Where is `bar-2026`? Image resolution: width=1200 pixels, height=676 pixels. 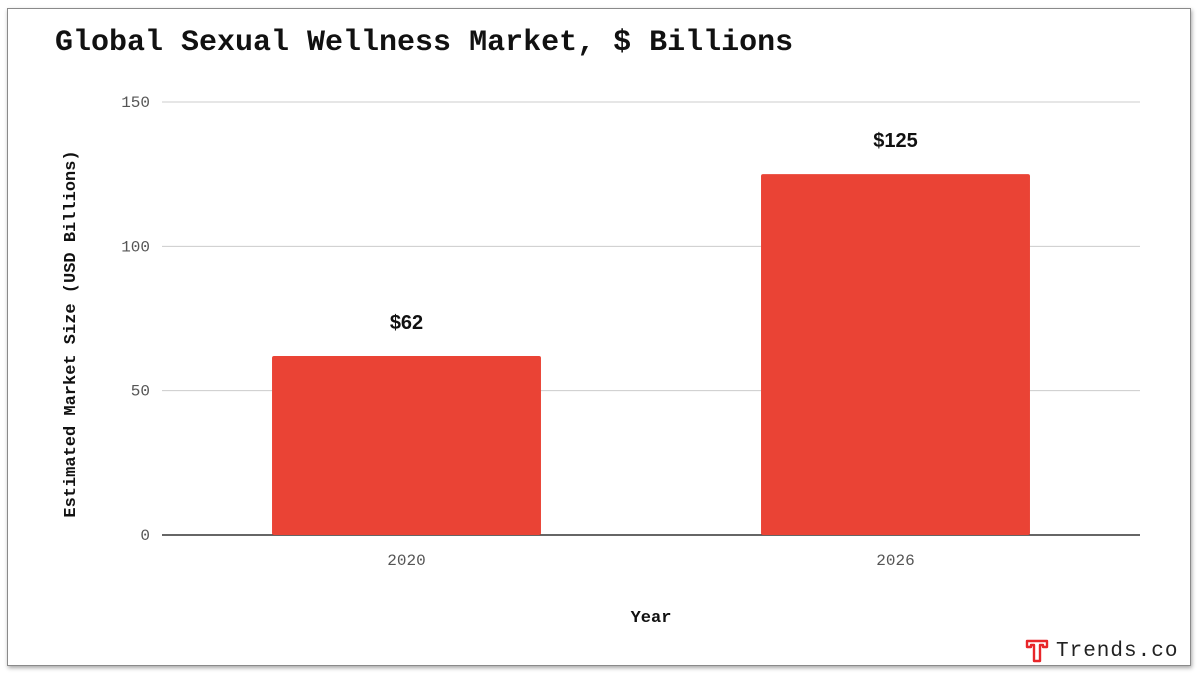
bar-2026 is located at coordinates (895, 354).